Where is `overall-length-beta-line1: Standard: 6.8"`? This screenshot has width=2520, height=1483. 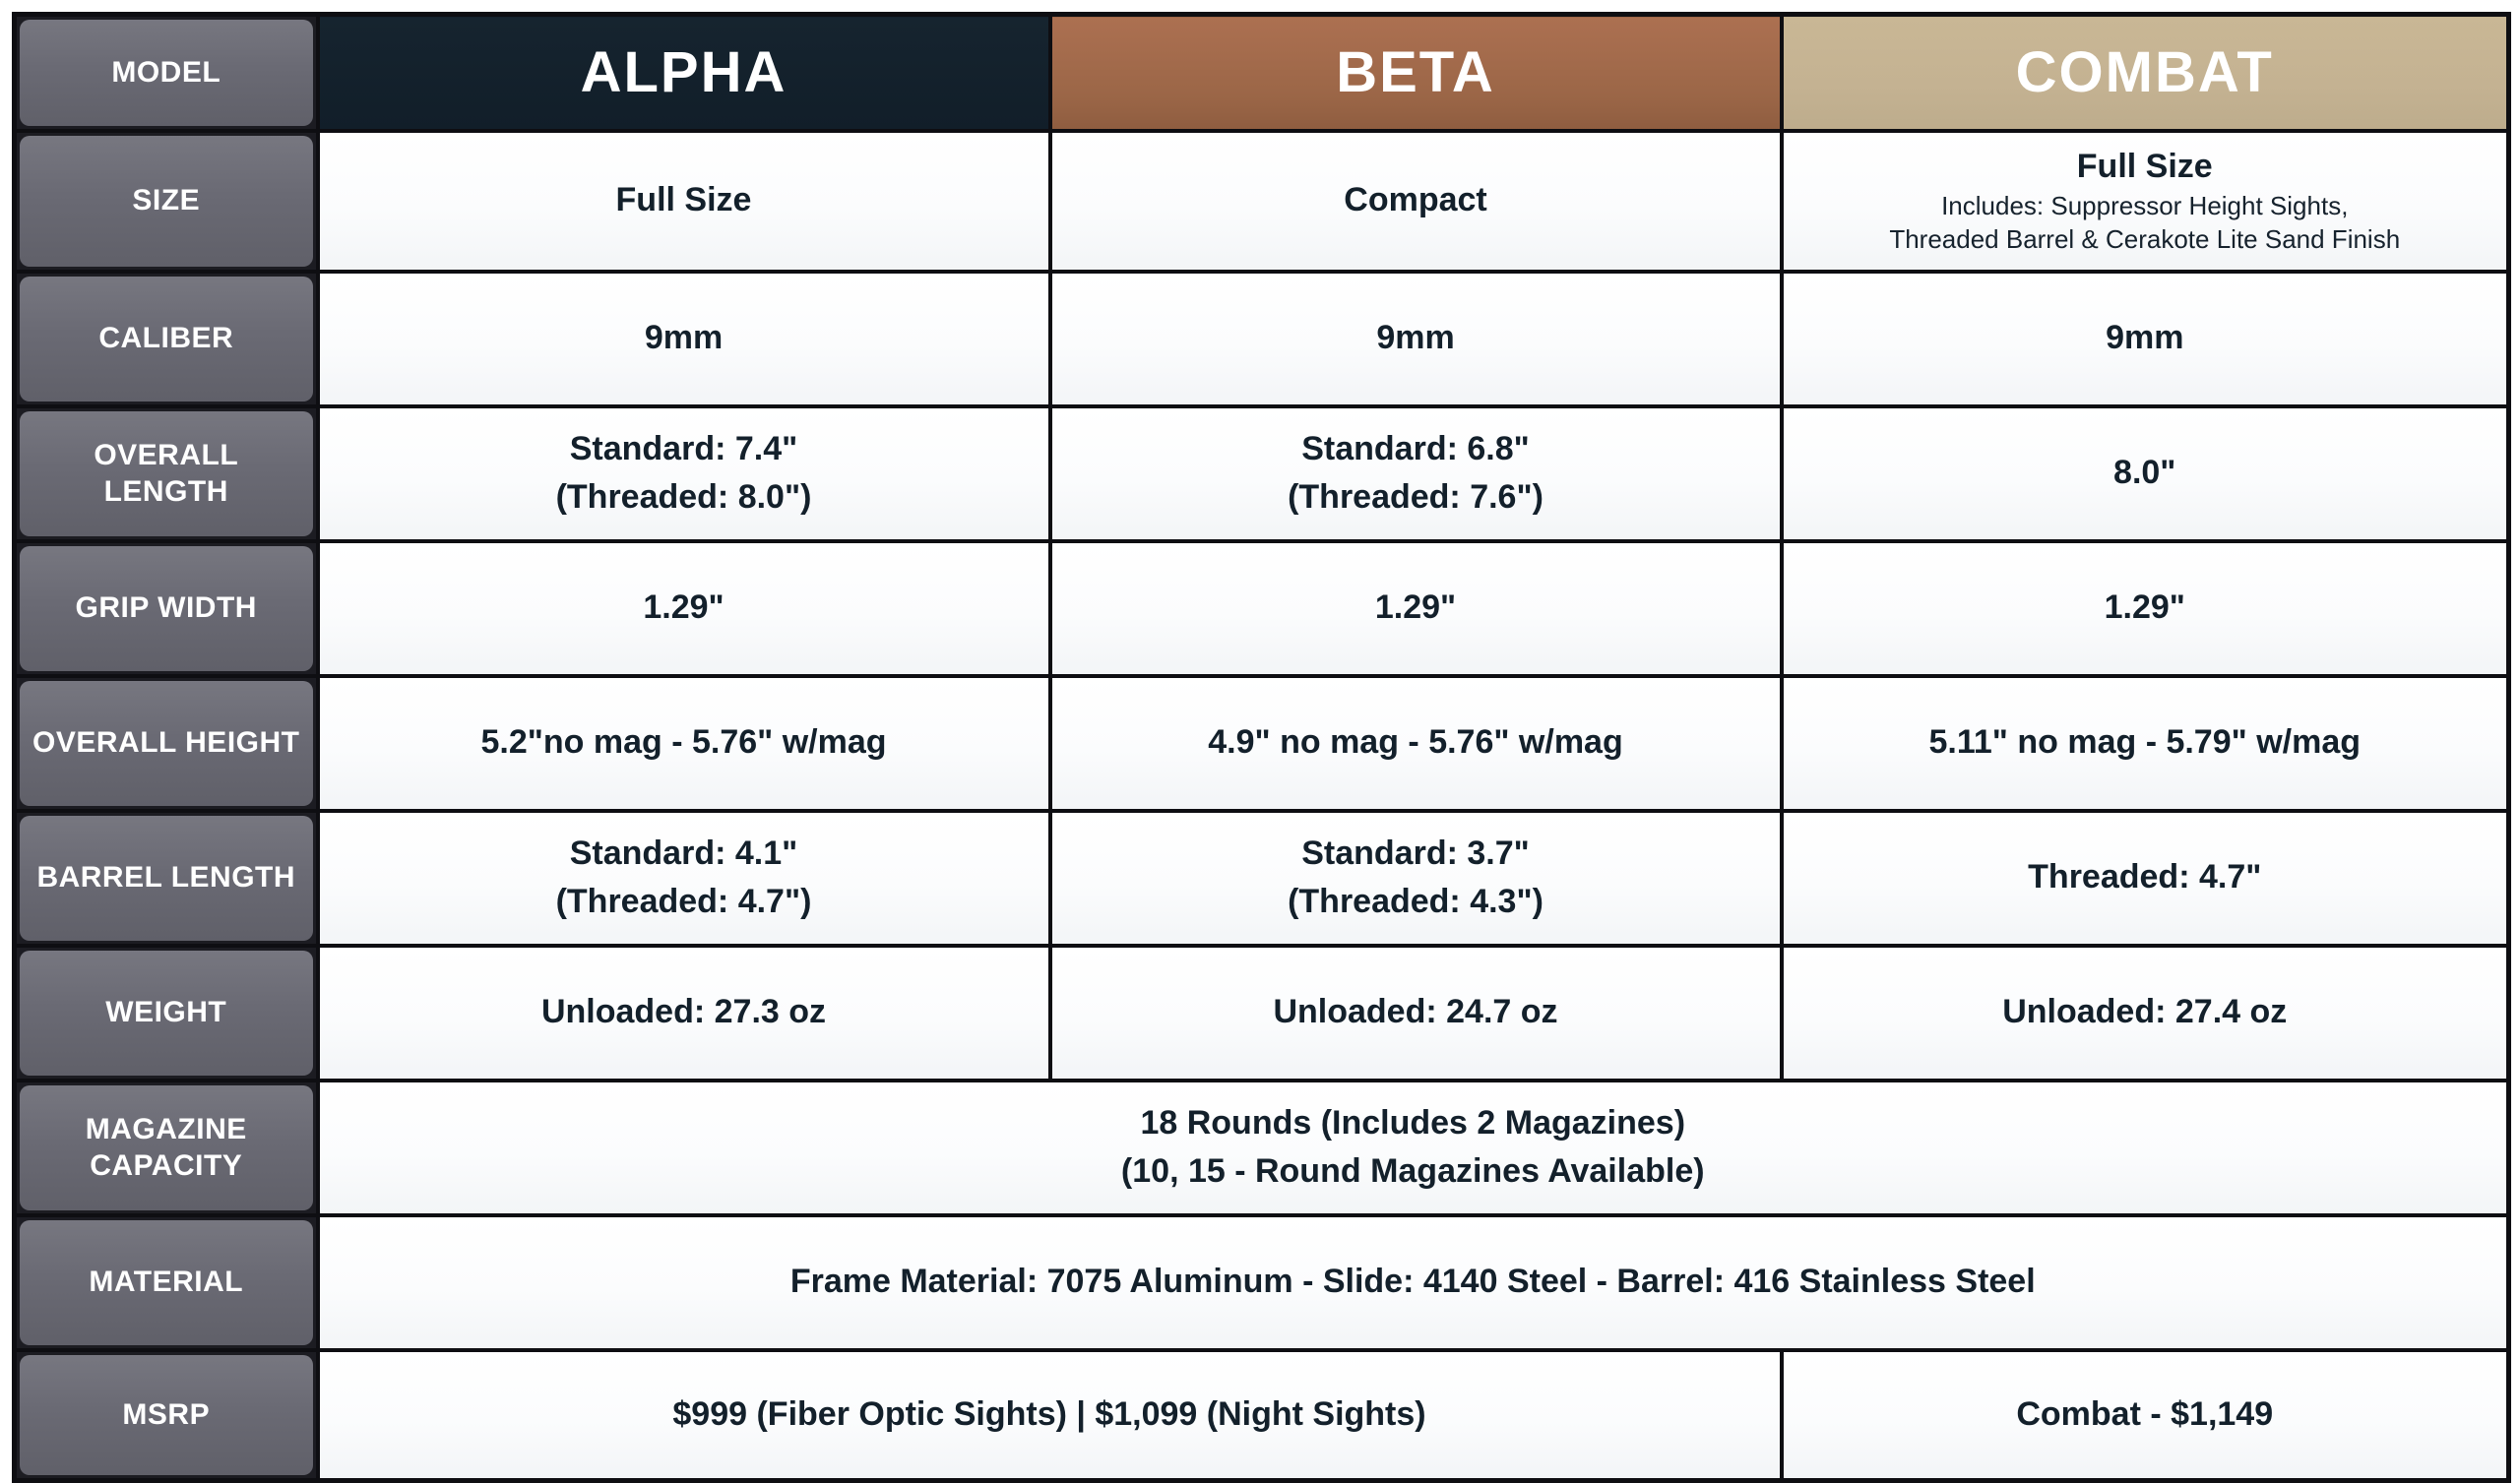 overall-length-beta-line1: Standard: 6.8" is located at coordinates (1415, 448).